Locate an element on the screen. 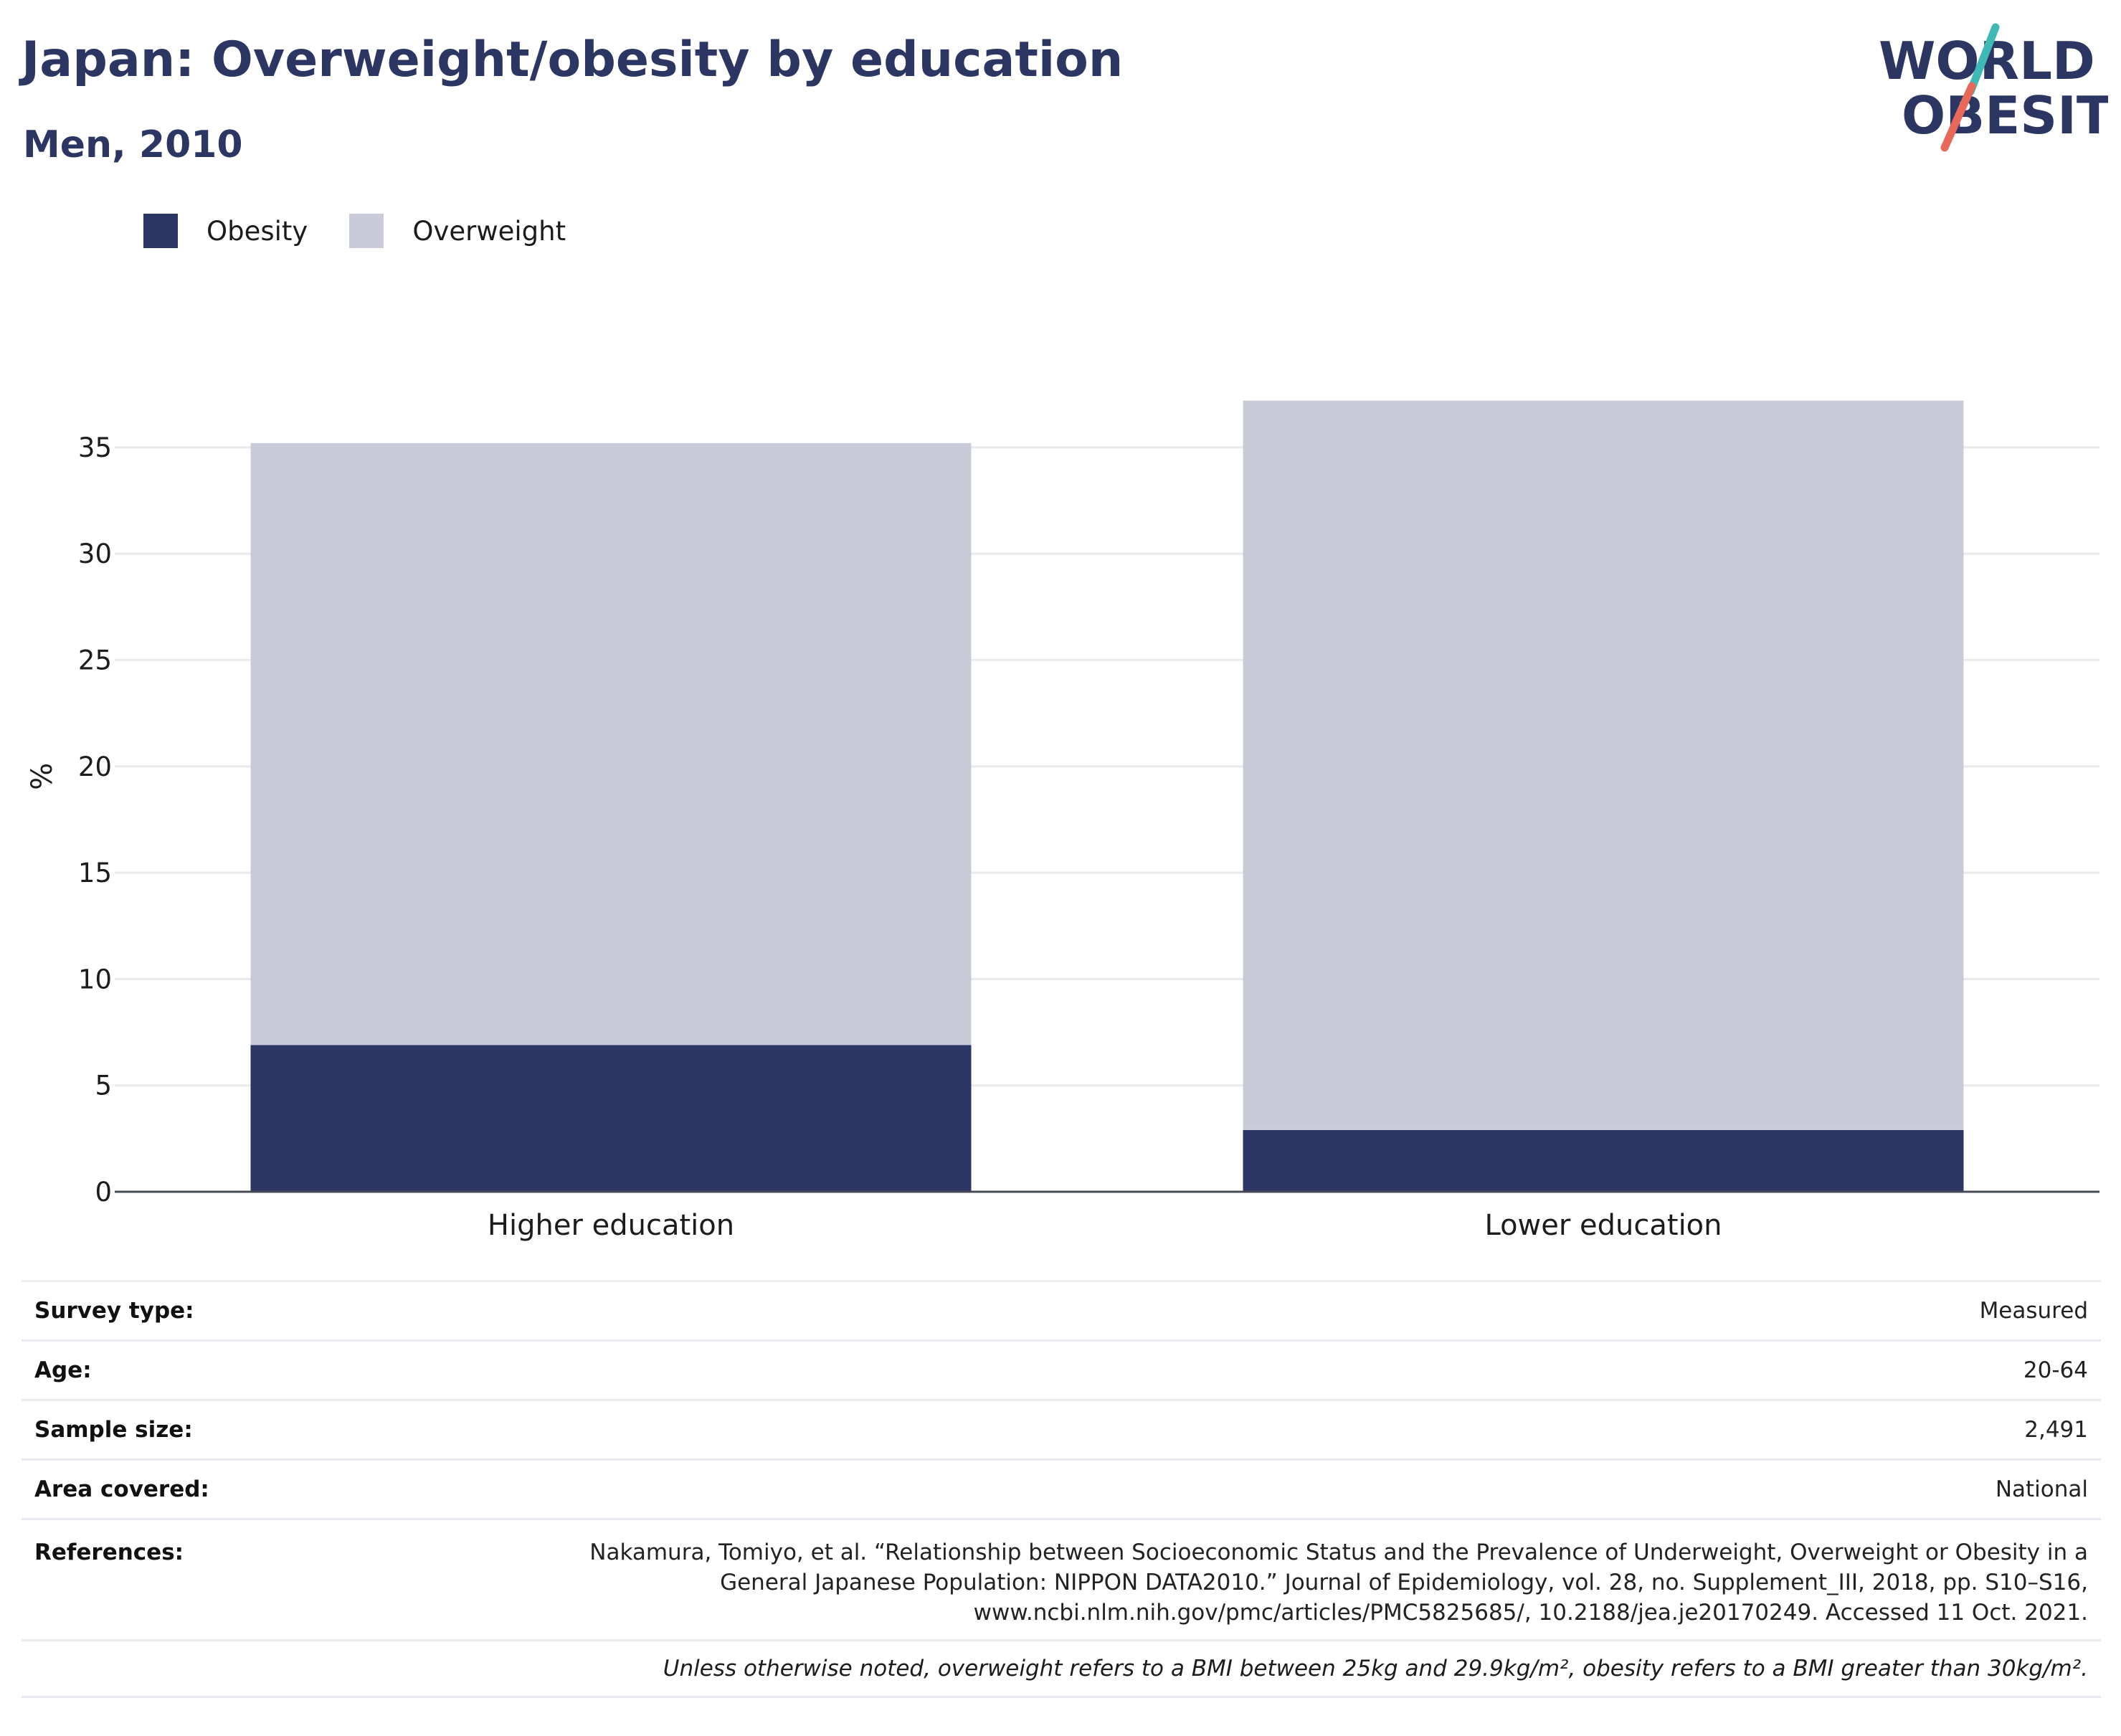 This screenshot has width=2121, height=1736. logo-word-obesity: OBESITY is located at coordinates (2005, 116).